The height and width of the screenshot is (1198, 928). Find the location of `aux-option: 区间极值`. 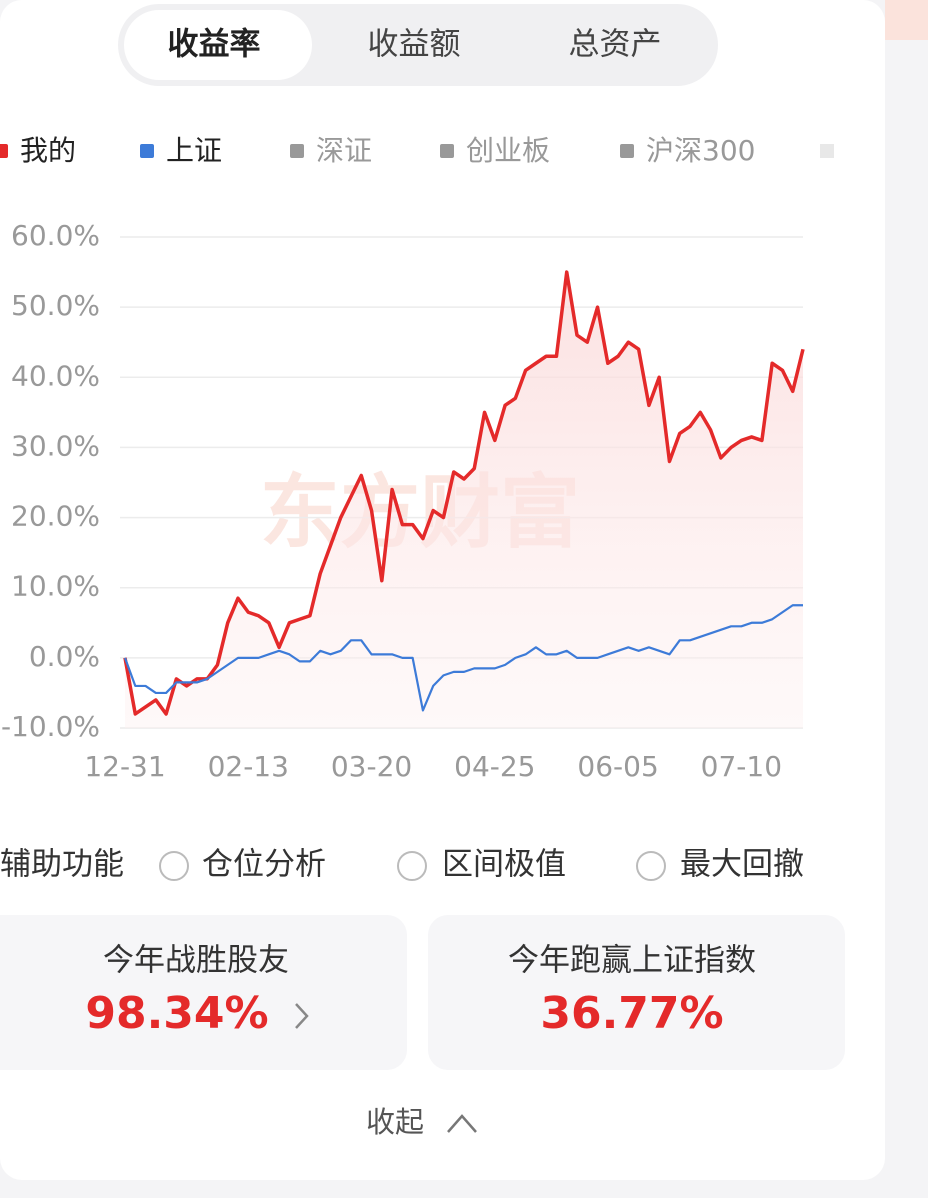

aux-option: 区间极值 is located at coordinates (504, 865).